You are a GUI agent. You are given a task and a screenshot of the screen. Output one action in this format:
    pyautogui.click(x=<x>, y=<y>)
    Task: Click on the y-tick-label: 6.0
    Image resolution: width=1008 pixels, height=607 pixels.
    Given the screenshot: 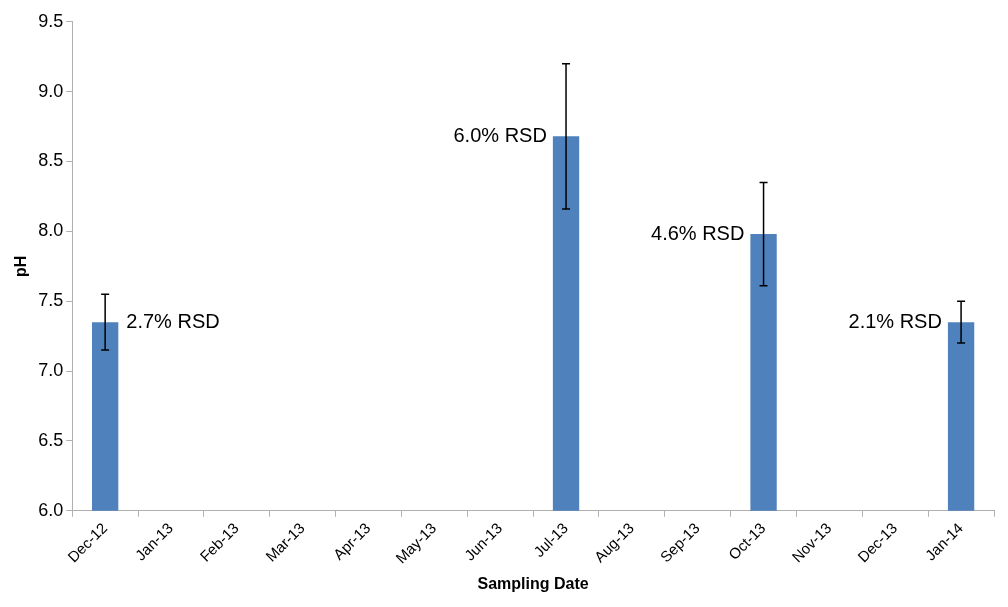 What is the action you would take?
    pyautogui.click(x=51, y=509)
    